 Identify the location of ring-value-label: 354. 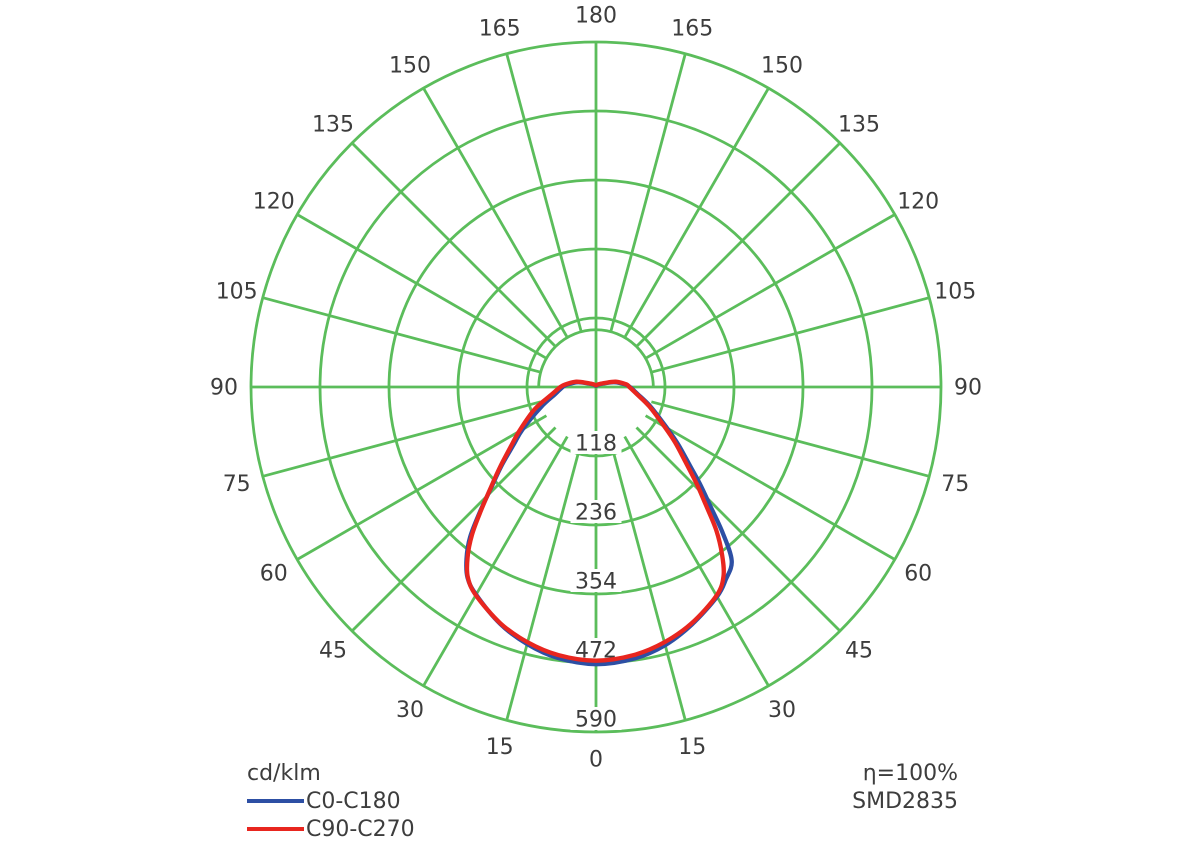
(596, 582).